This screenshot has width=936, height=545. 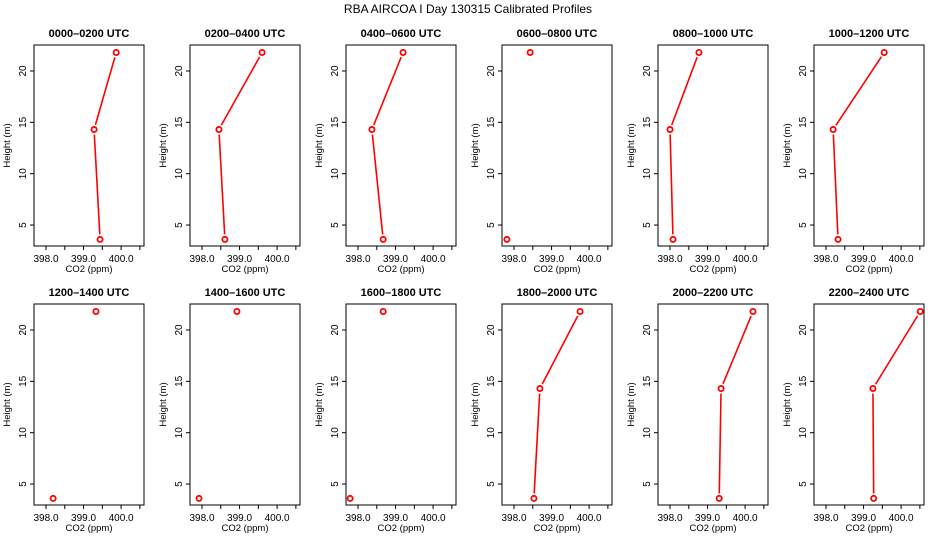 I want to click on panel-title: 1400–1600 UTC, so click(x=245, y=293).